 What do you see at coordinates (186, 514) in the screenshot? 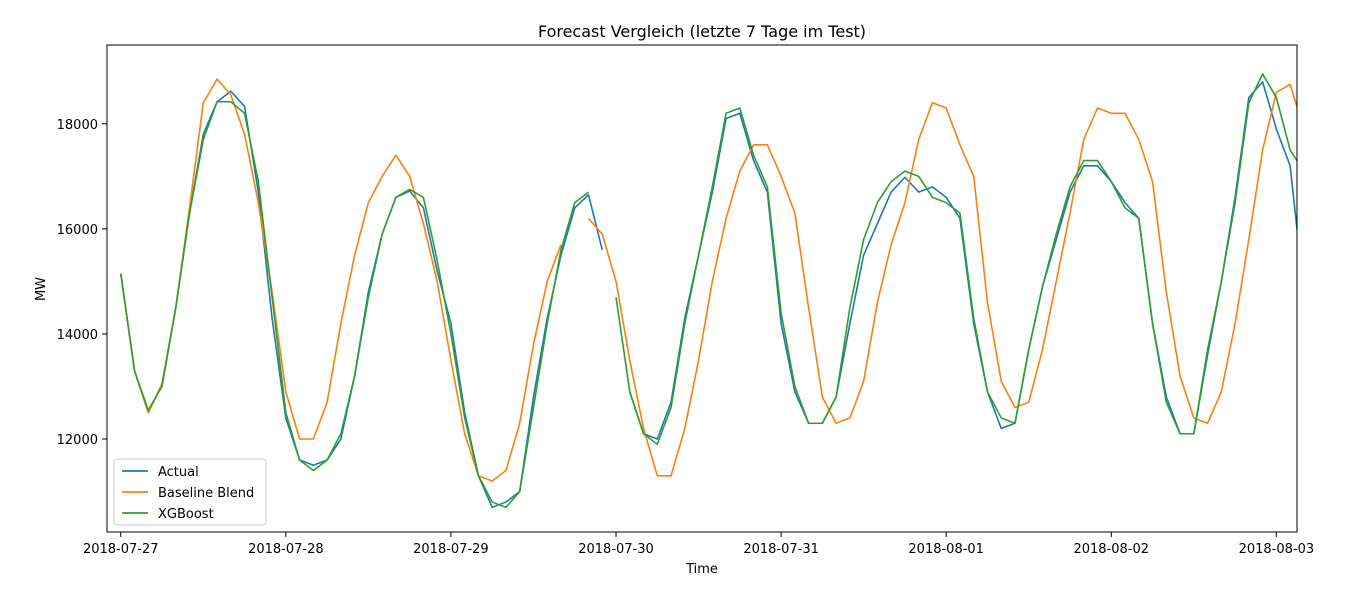
I see `legend-label: XGBoost` at bounding box center [186, 514].